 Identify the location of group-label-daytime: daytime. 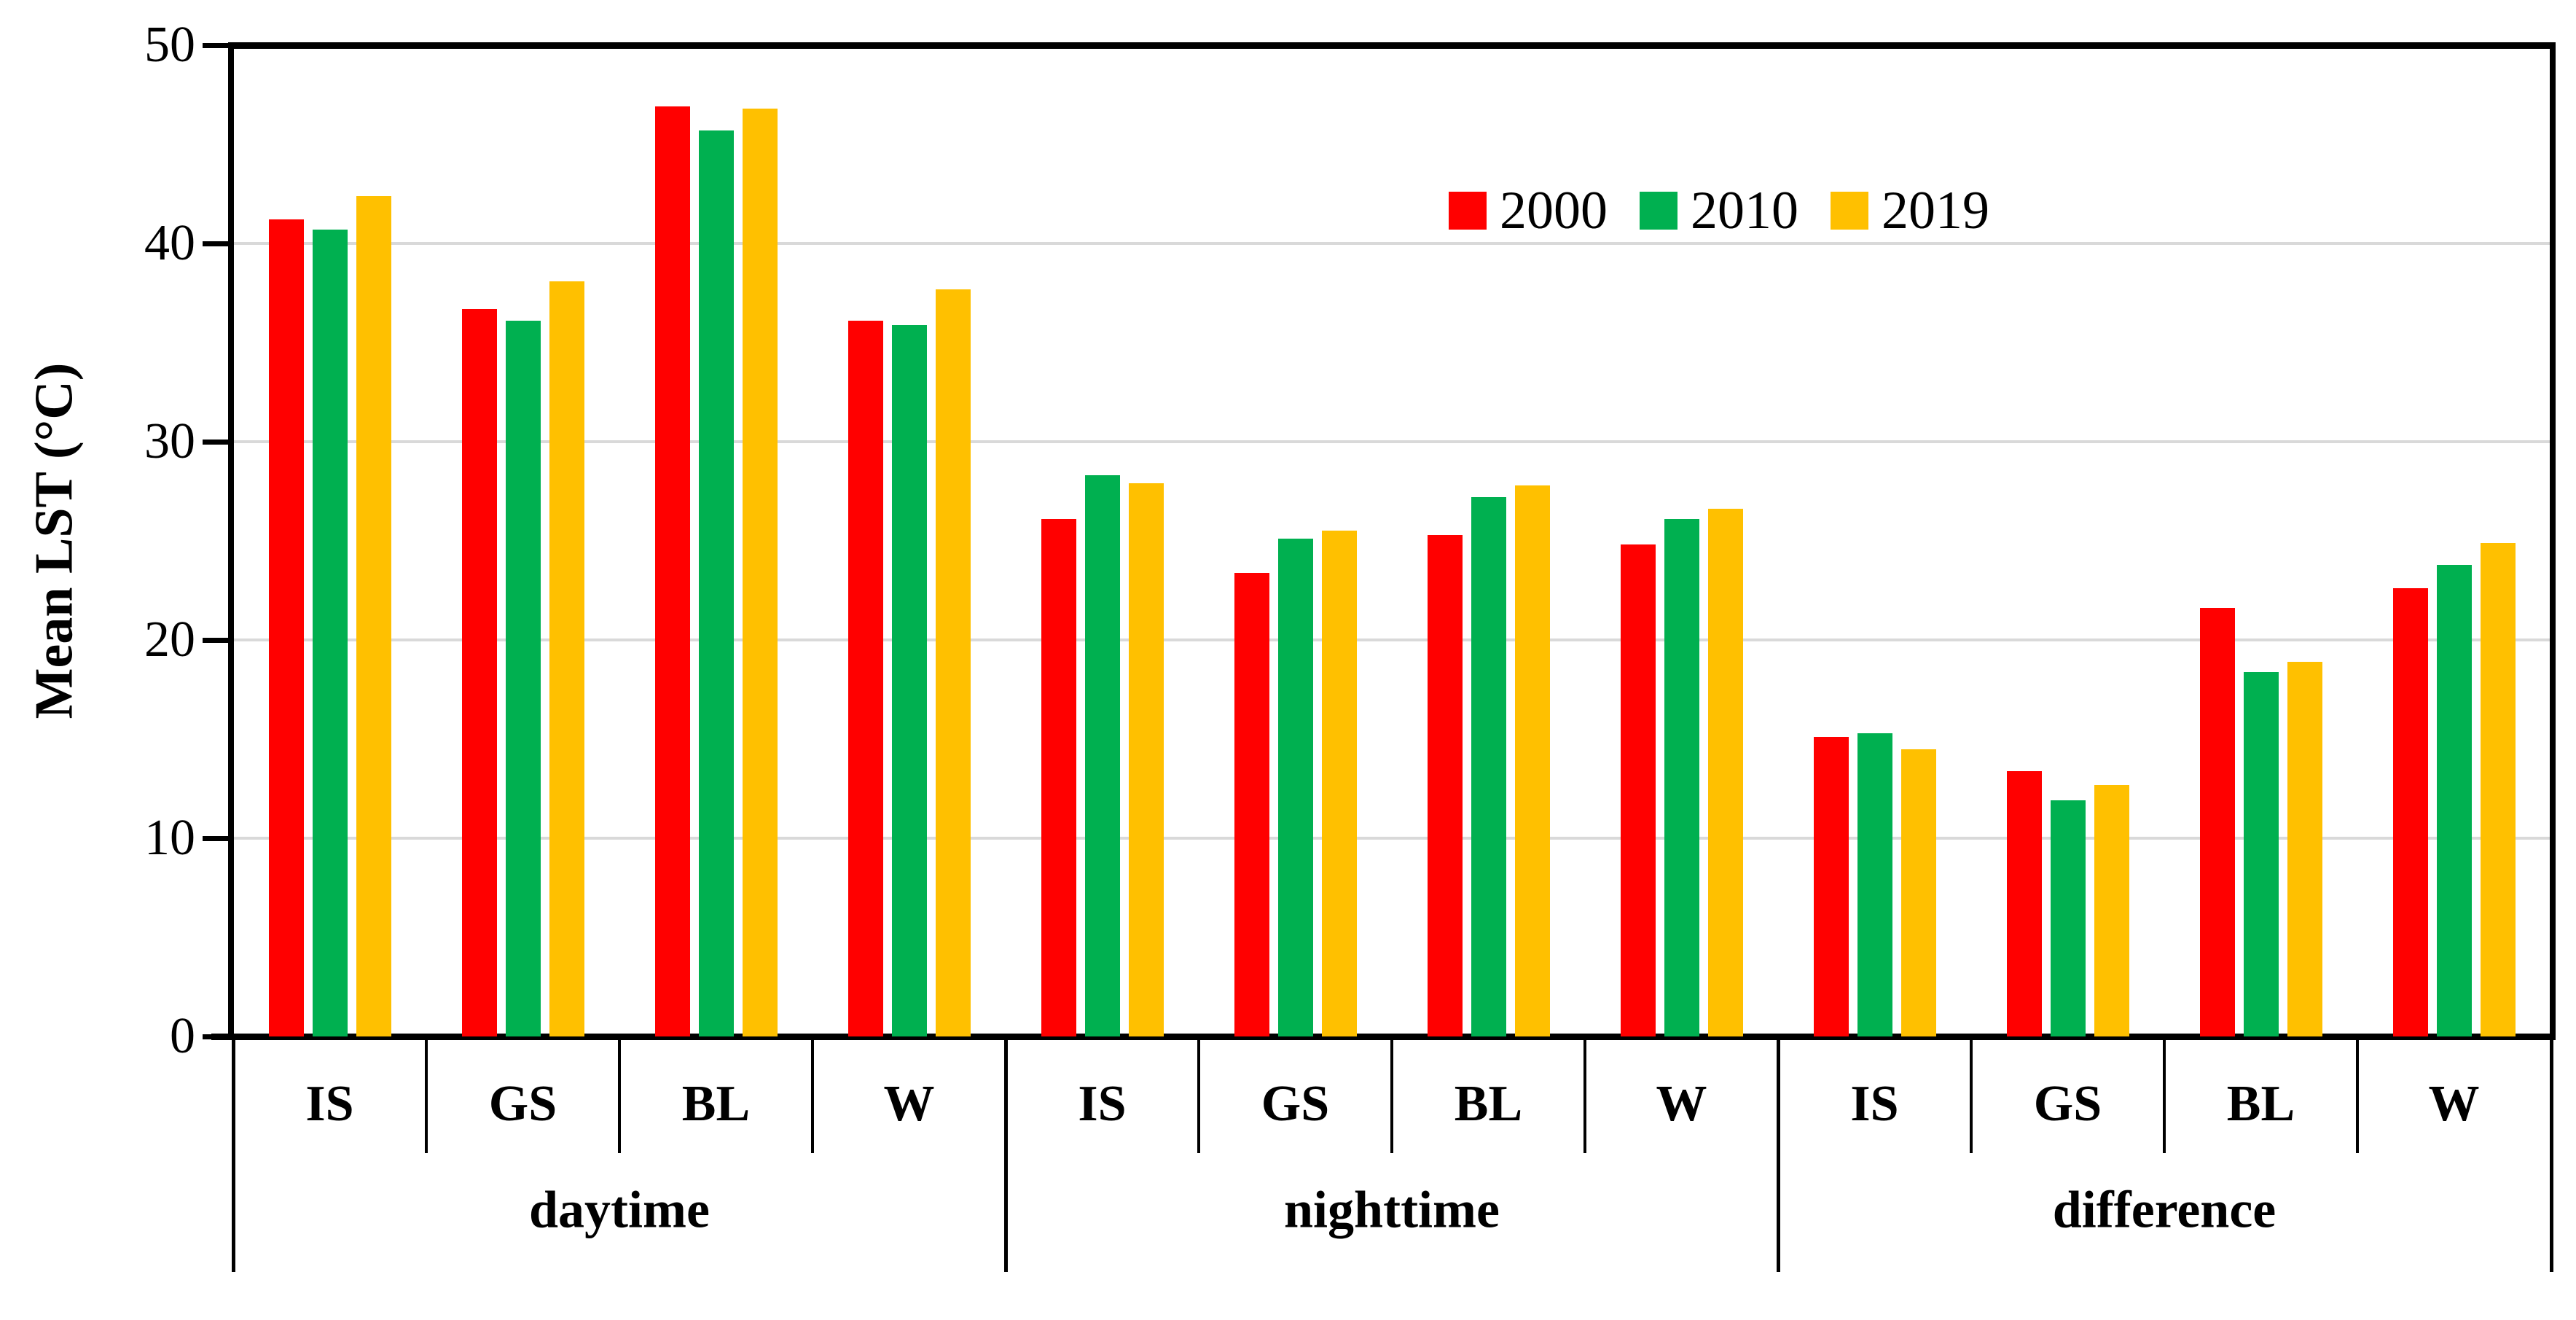
(619, 1210).